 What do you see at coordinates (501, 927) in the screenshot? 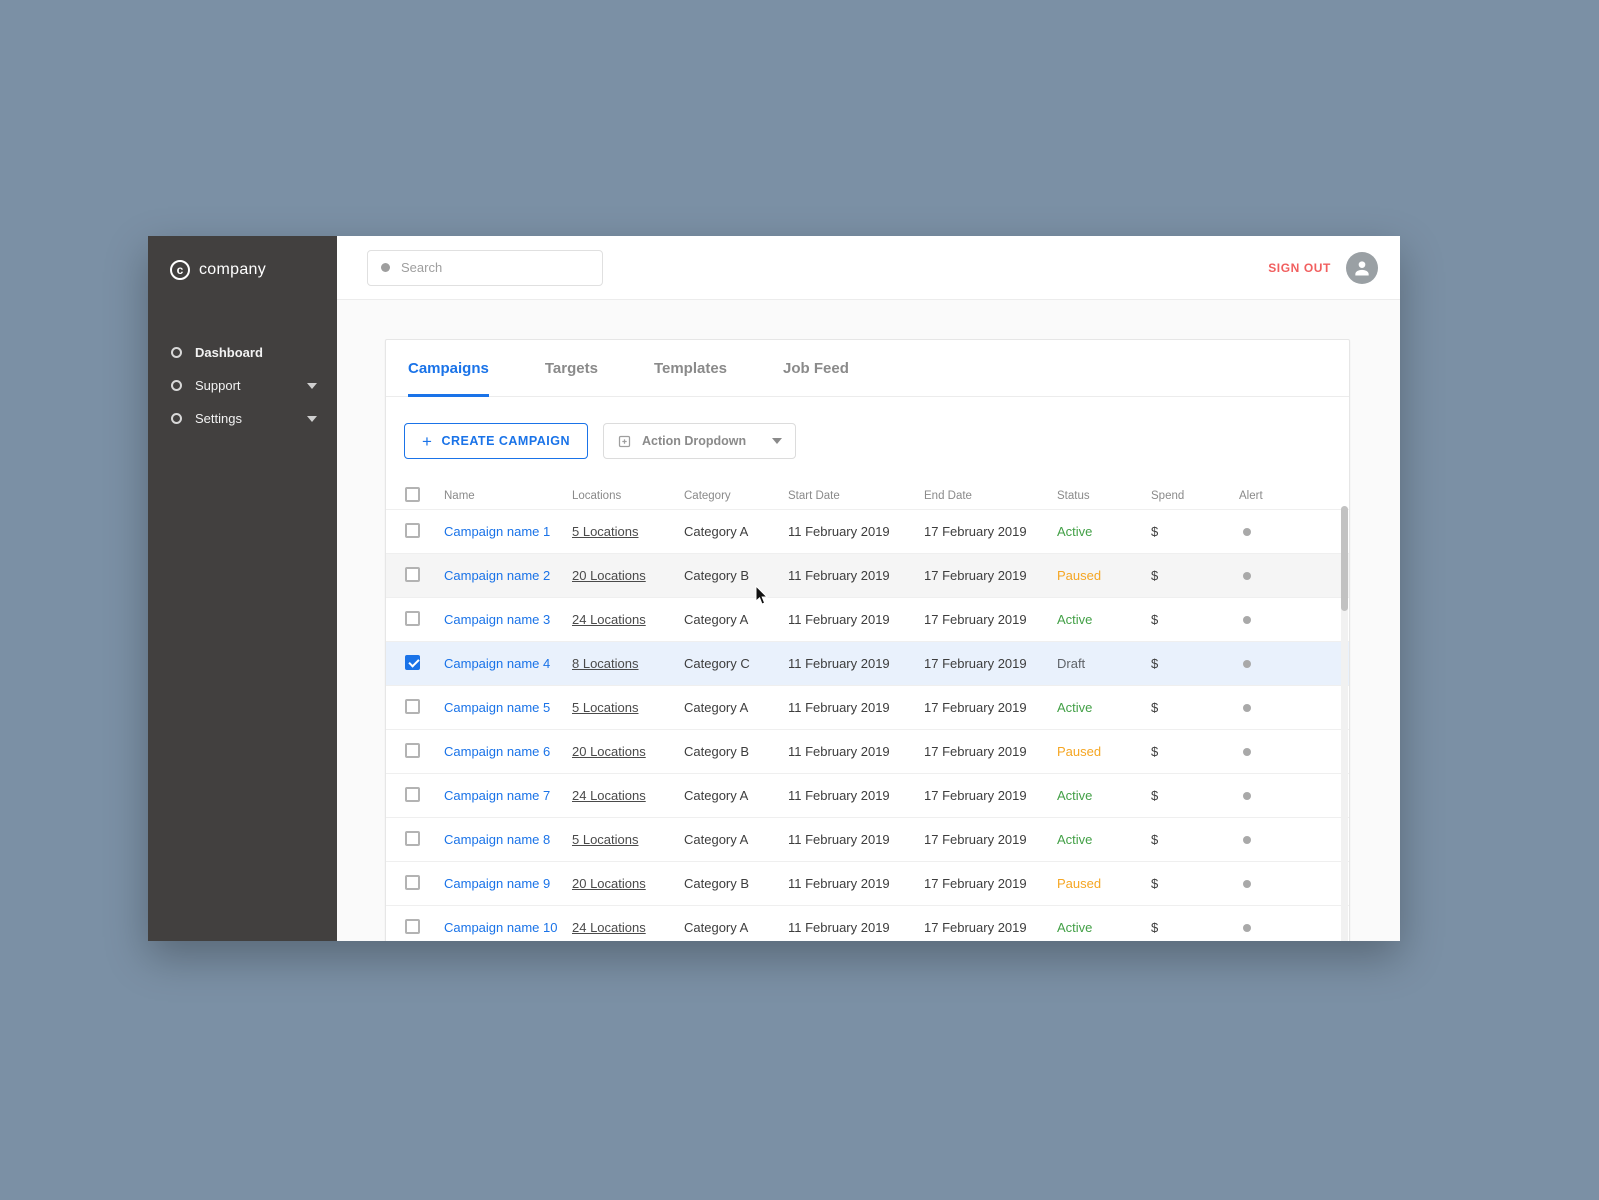
I see `campaign-name-link: Campaign name 10` at bounding box center [501, 927].